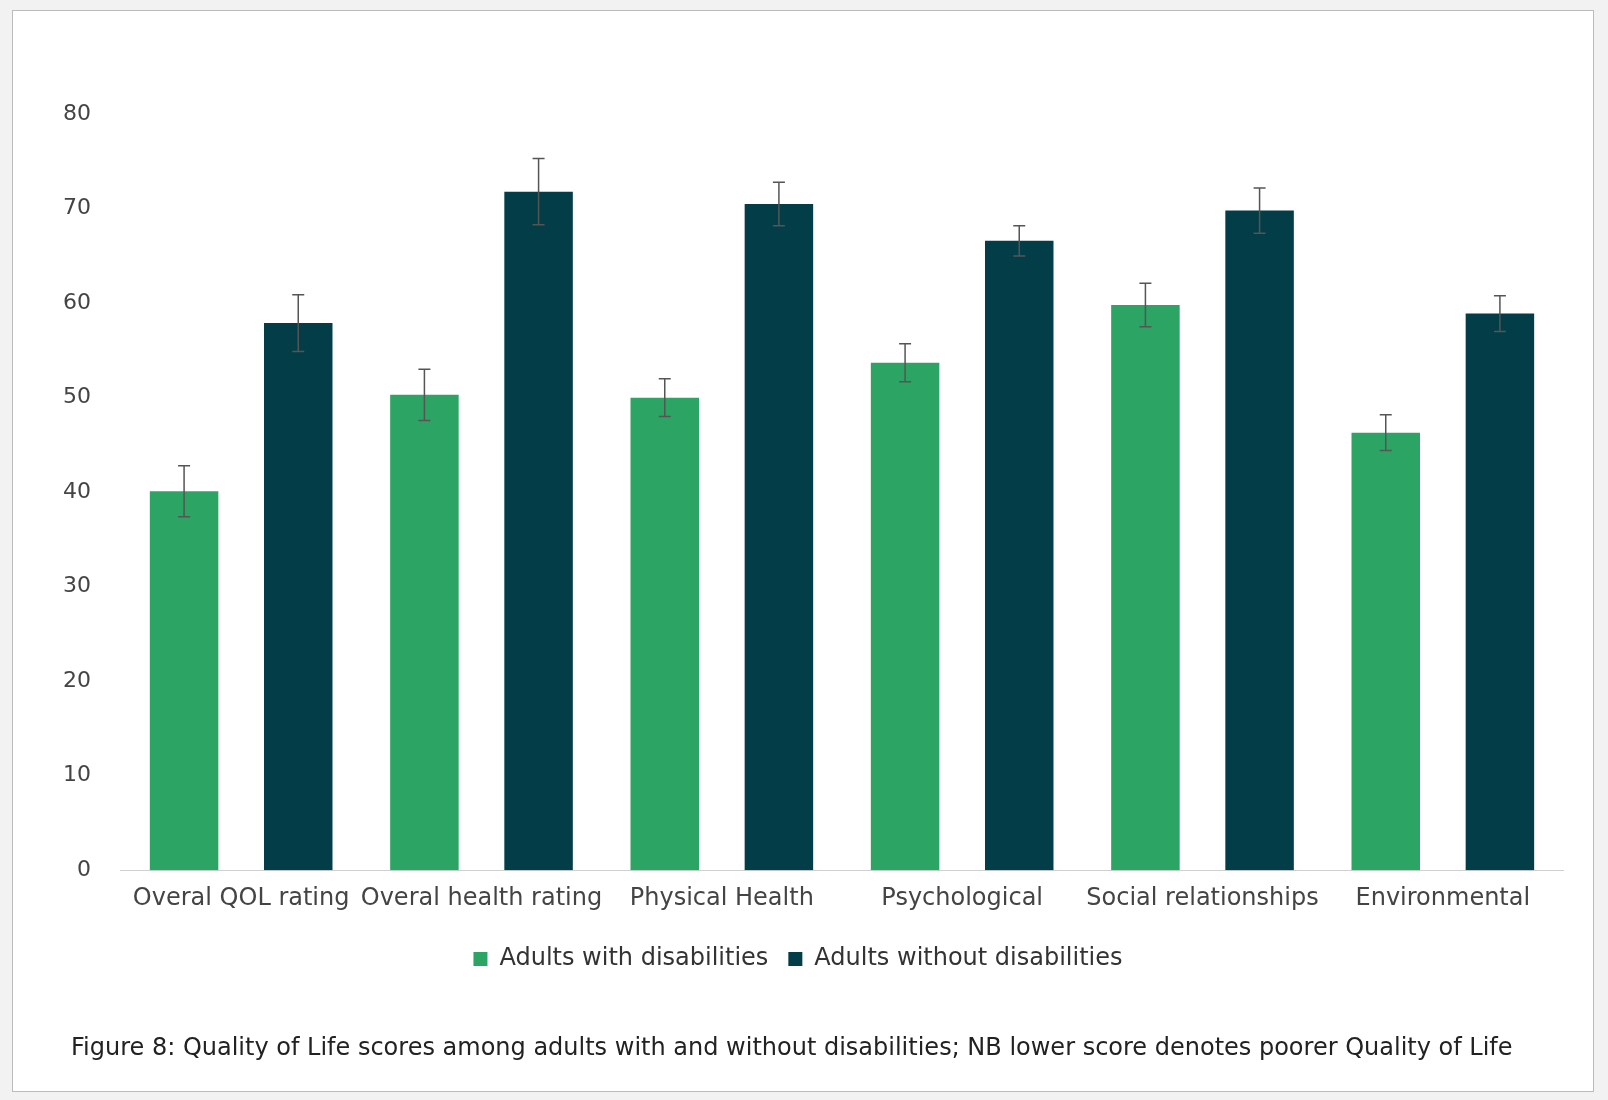 This screenshot has width=1608, height=1100. What do you see at coordinates (481, 896) in the screenshot?
I see `x-tick-label: Overal health rating` at bounding box center [481, 896].